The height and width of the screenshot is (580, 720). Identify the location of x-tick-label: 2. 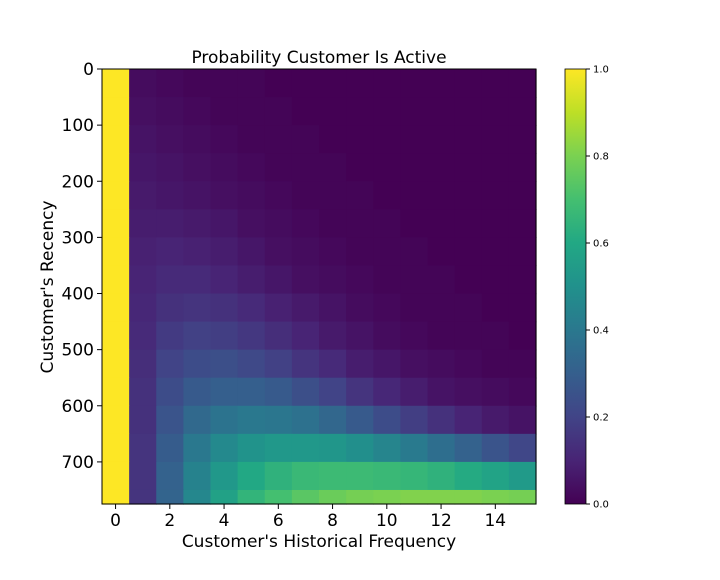
(169, 521).